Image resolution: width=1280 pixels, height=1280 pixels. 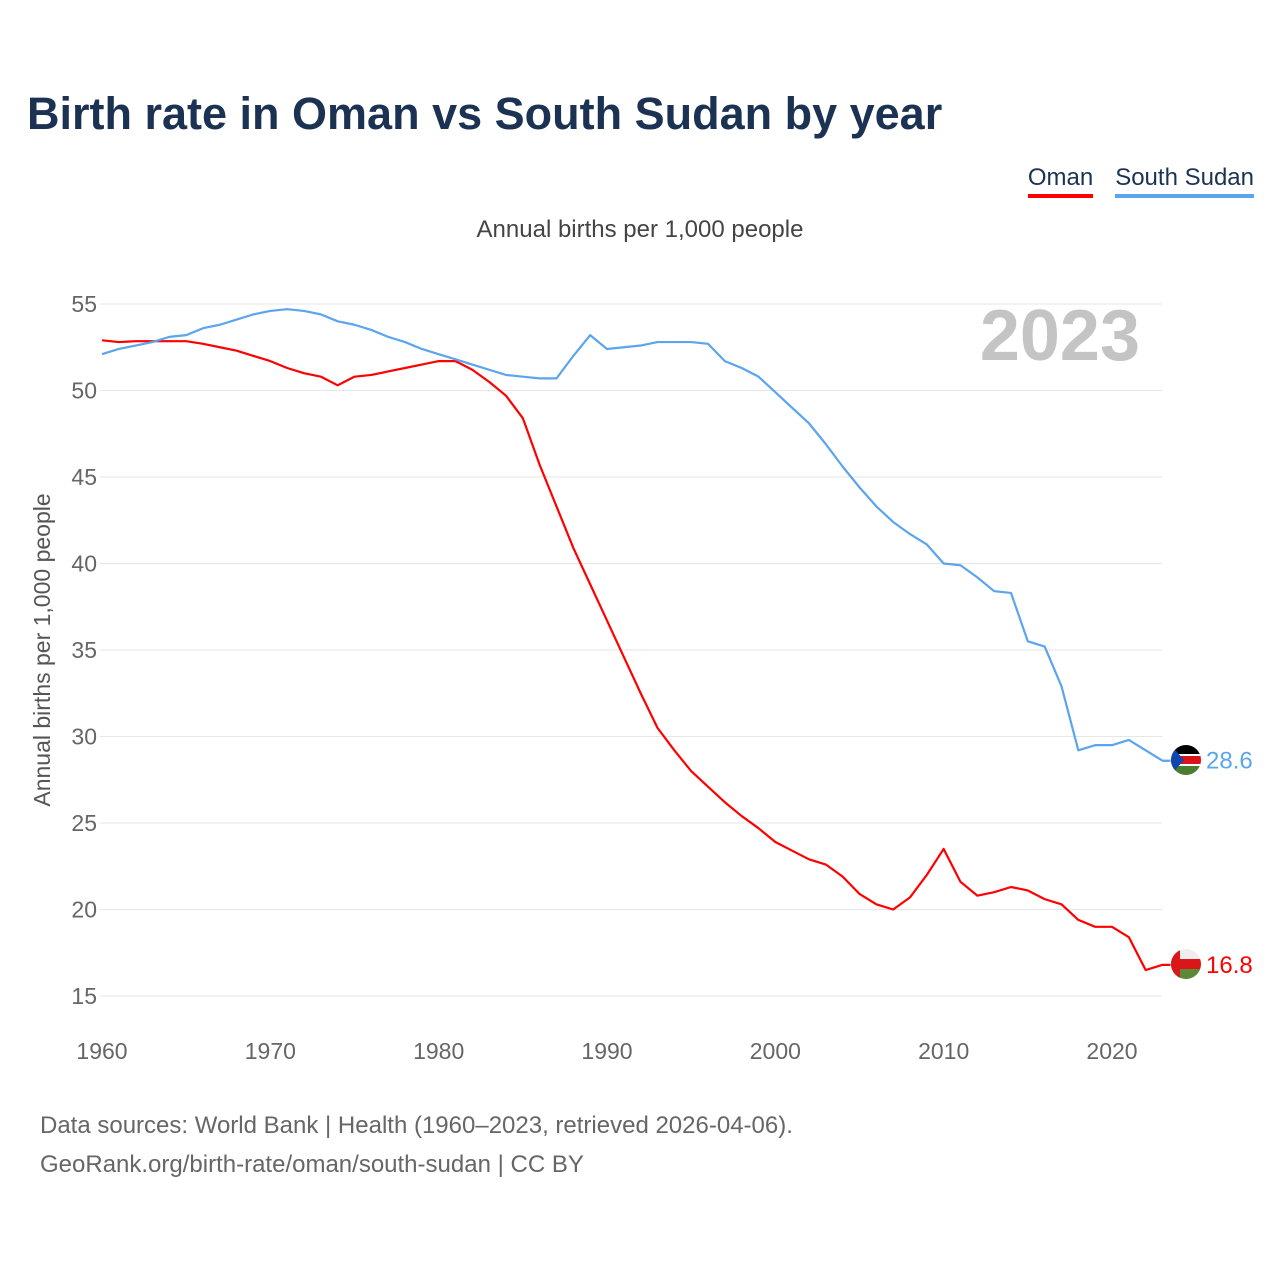 I want to click on y-tick-label: 30, so click(x=84, y=737).